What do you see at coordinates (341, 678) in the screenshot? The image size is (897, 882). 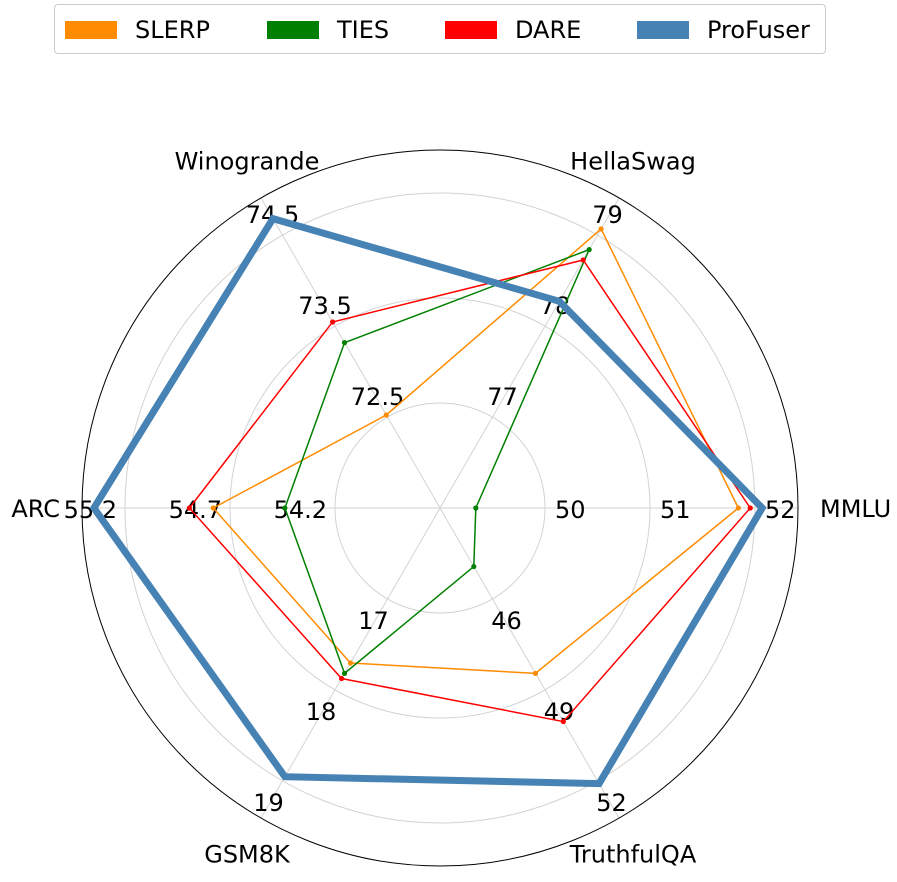 I see `point-dare-gsm8k` at bounding box center [341, 678].